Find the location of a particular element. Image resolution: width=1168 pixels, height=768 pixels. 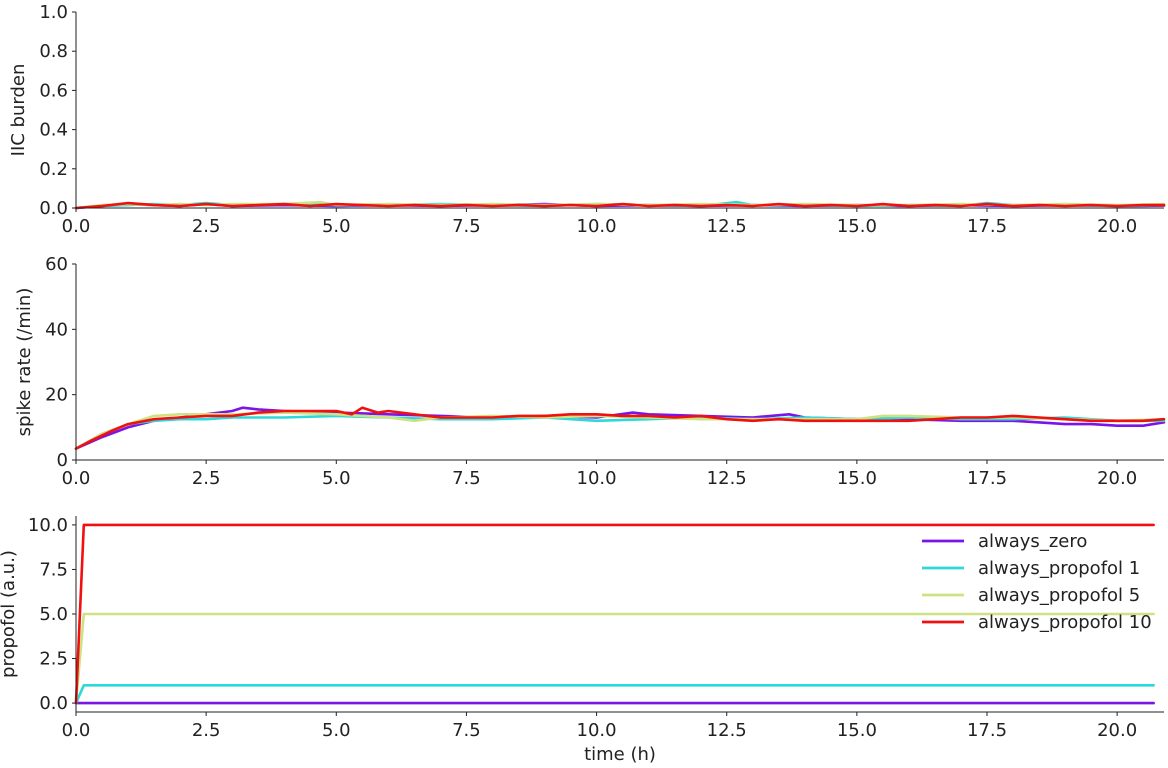

y-tick-label: 5.0 is located at coordinates (53, 614).